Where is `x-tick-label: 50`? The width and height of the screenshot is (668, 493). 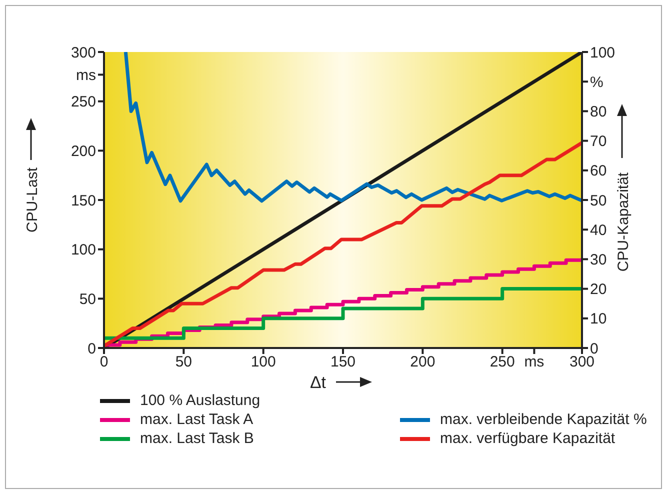
x-tick-label: 50 is located at coordinates (183, 362).